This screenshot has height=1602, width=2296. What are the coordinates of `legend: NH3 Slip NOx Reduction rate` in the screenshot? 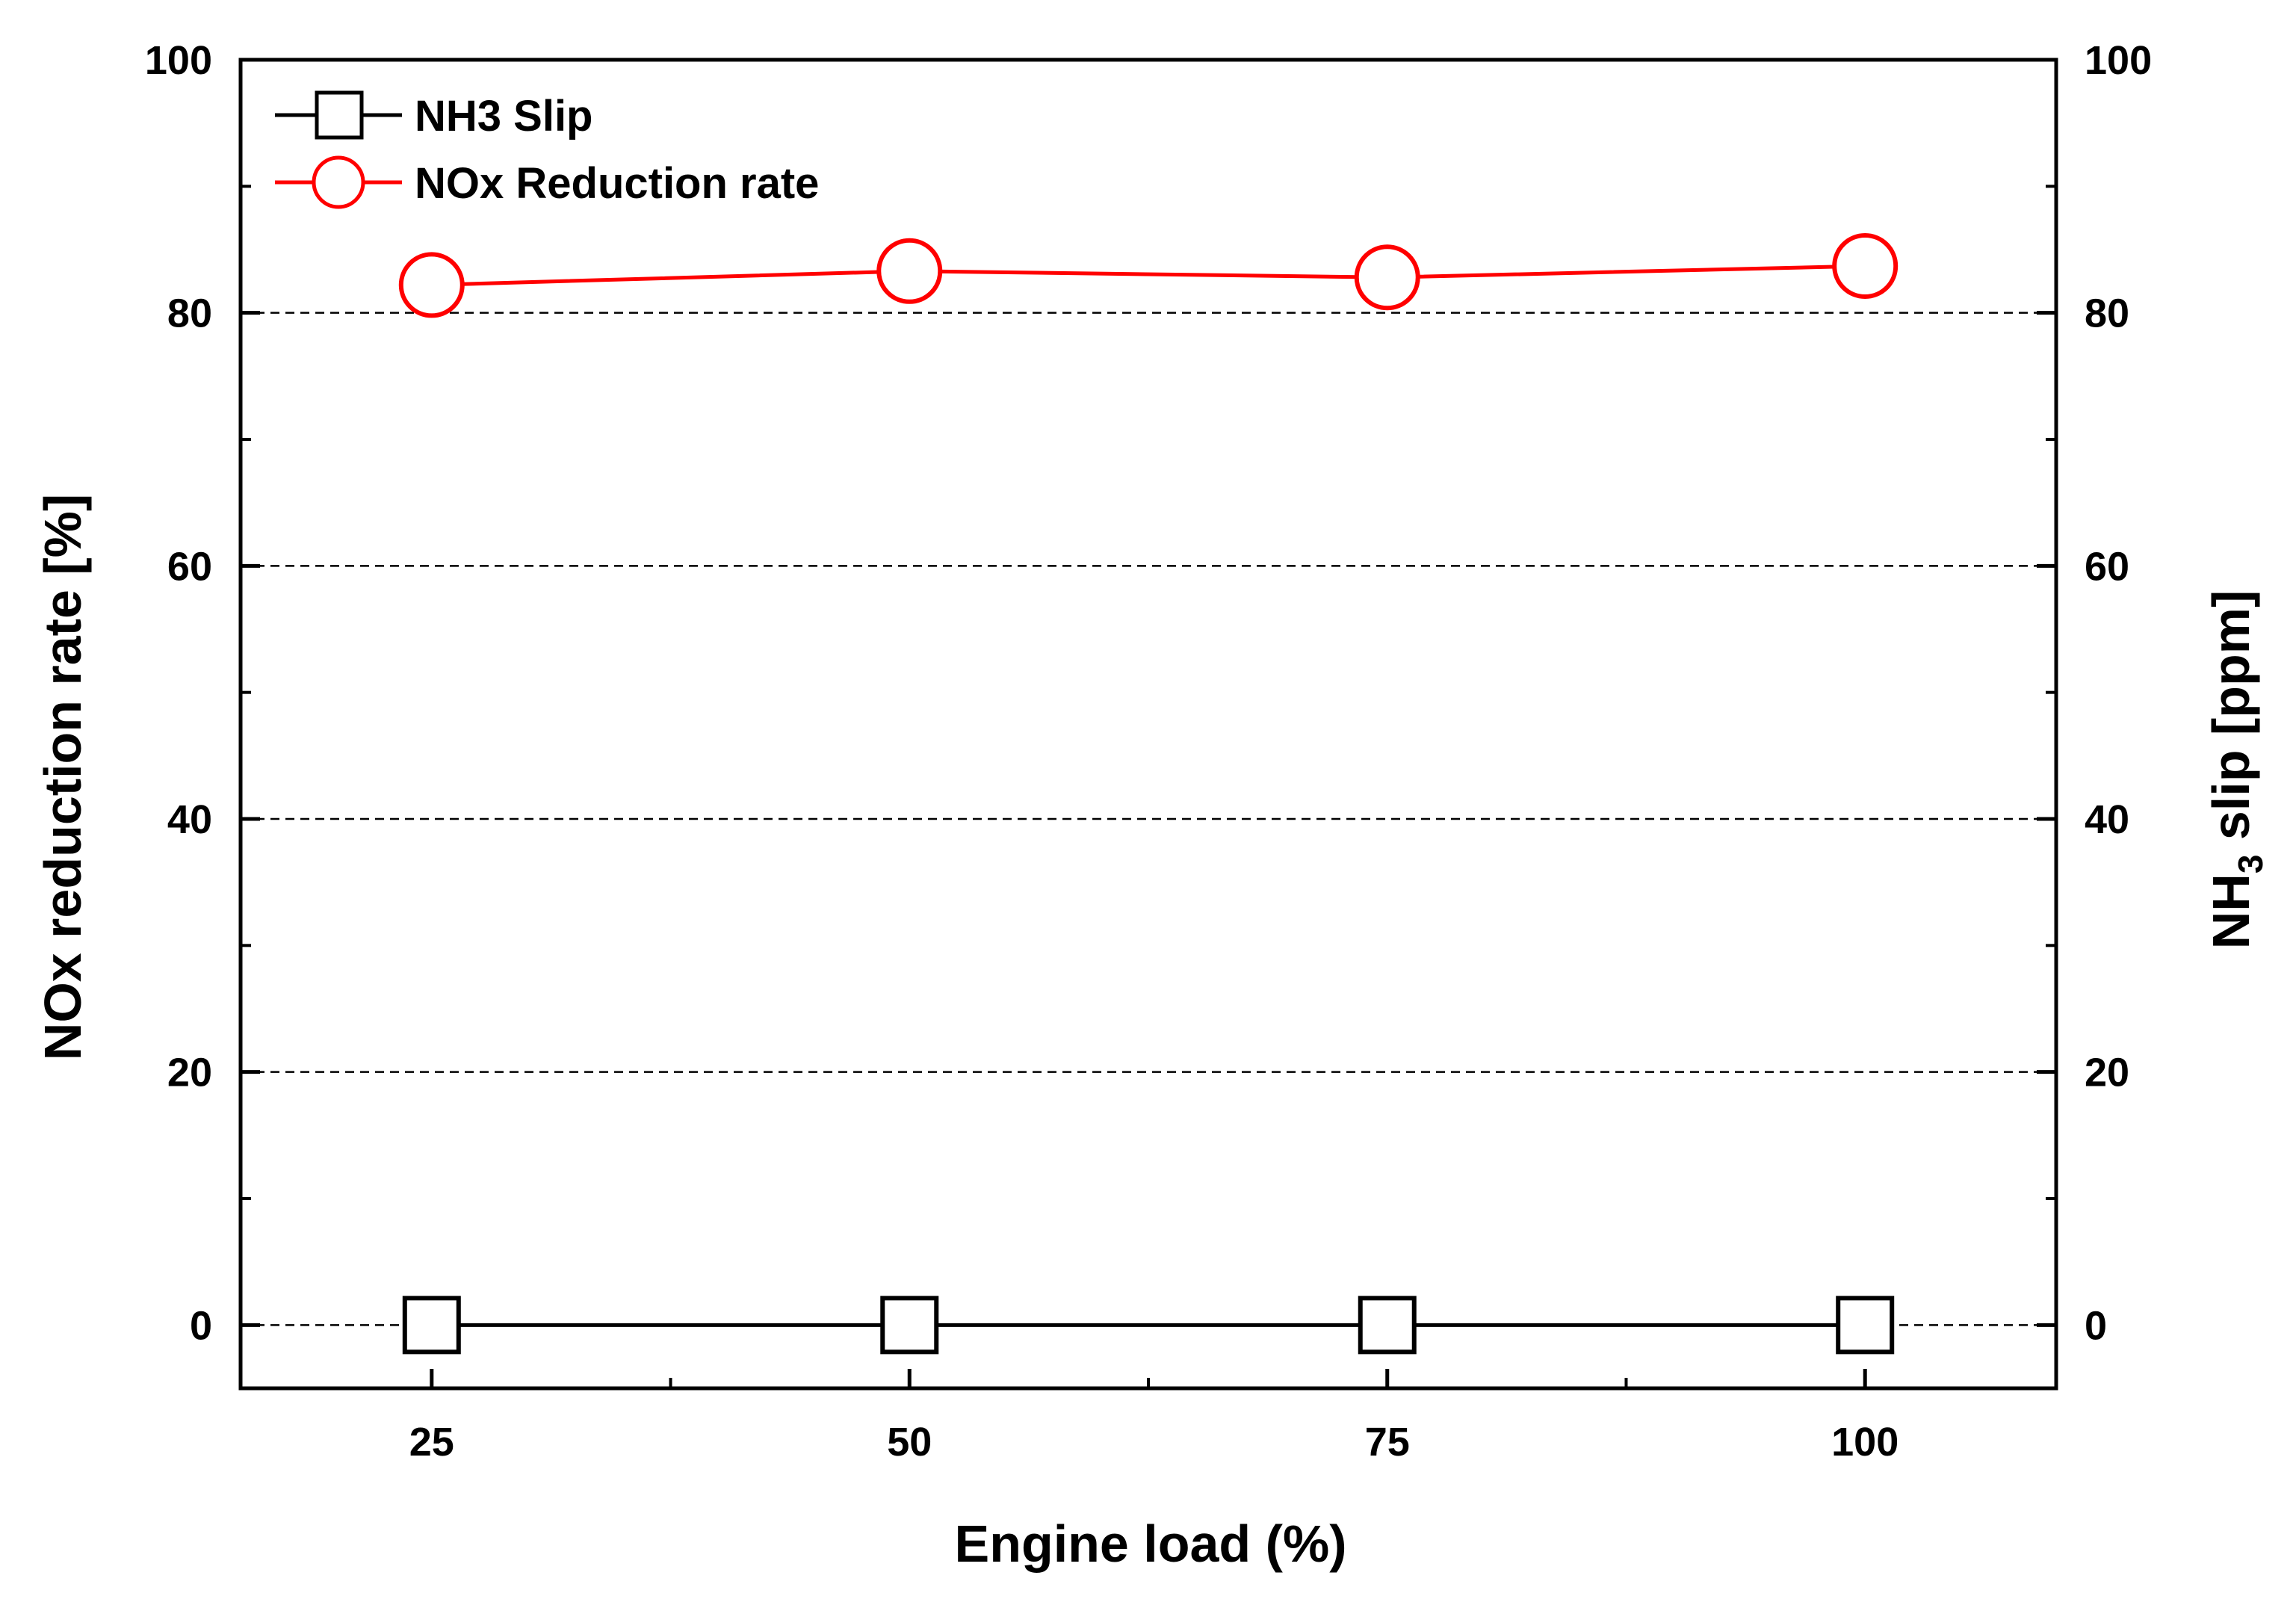 It's located at (547, 149).